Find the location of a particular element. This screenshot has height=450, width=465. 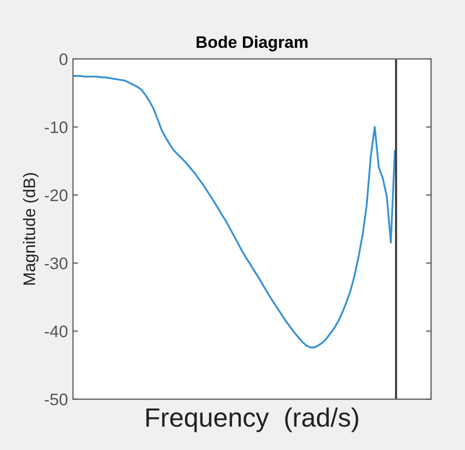

x-axis-title: Frequency (rad/s) is located at coordinates (252, 419).